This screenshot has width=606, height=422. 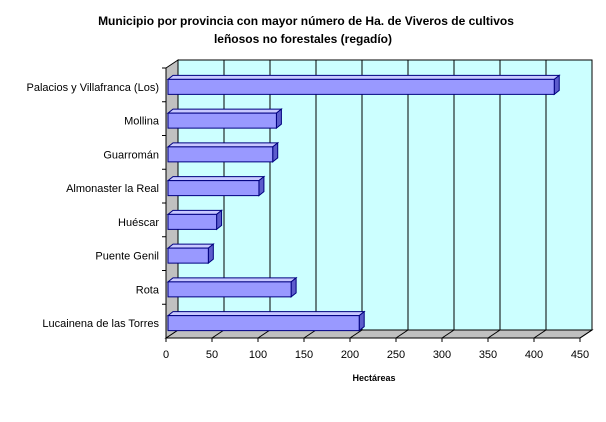 I want to click on x-tick-label: 200, so click(x=350, y=355).